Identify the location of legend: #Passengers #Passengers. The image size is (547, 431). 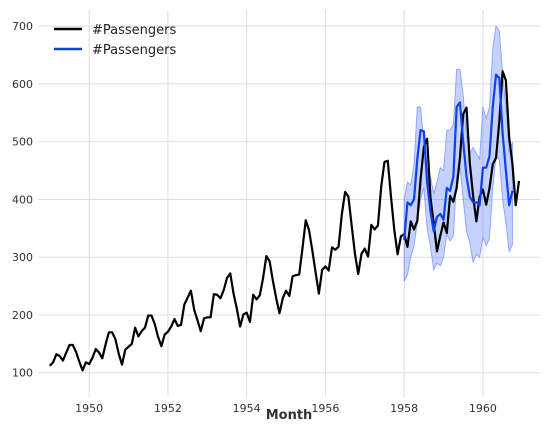
(115, 40).